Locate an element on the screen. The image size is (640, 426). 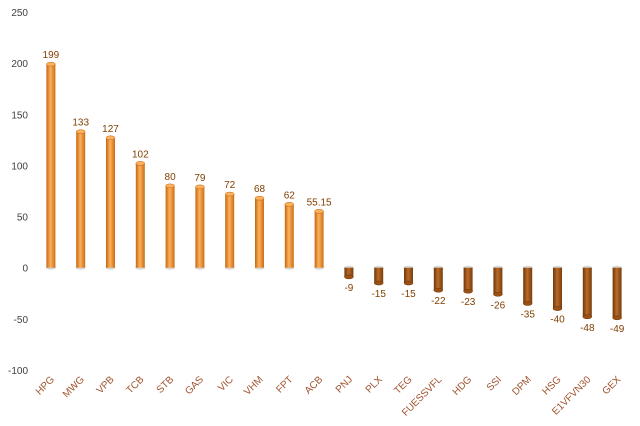
data-label: -40 is located at coordinates (557, 320).